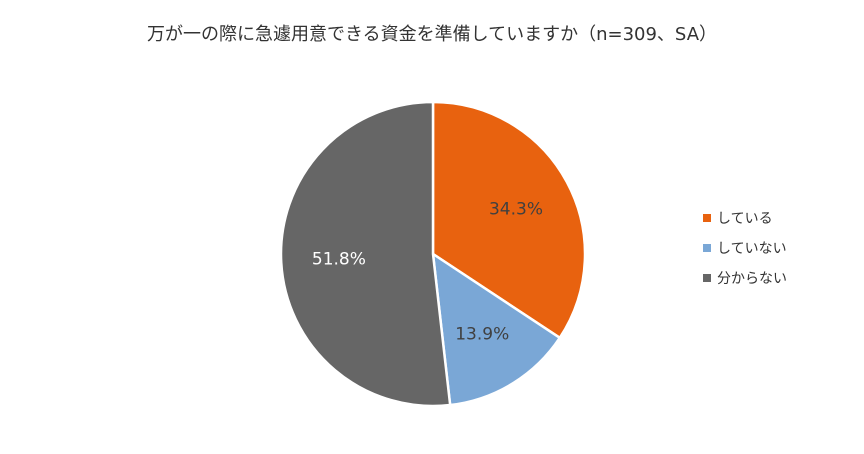 The height and width of the screenshot is (454, 864). I want to click on legend-label-2: していない, so click(752, 249).